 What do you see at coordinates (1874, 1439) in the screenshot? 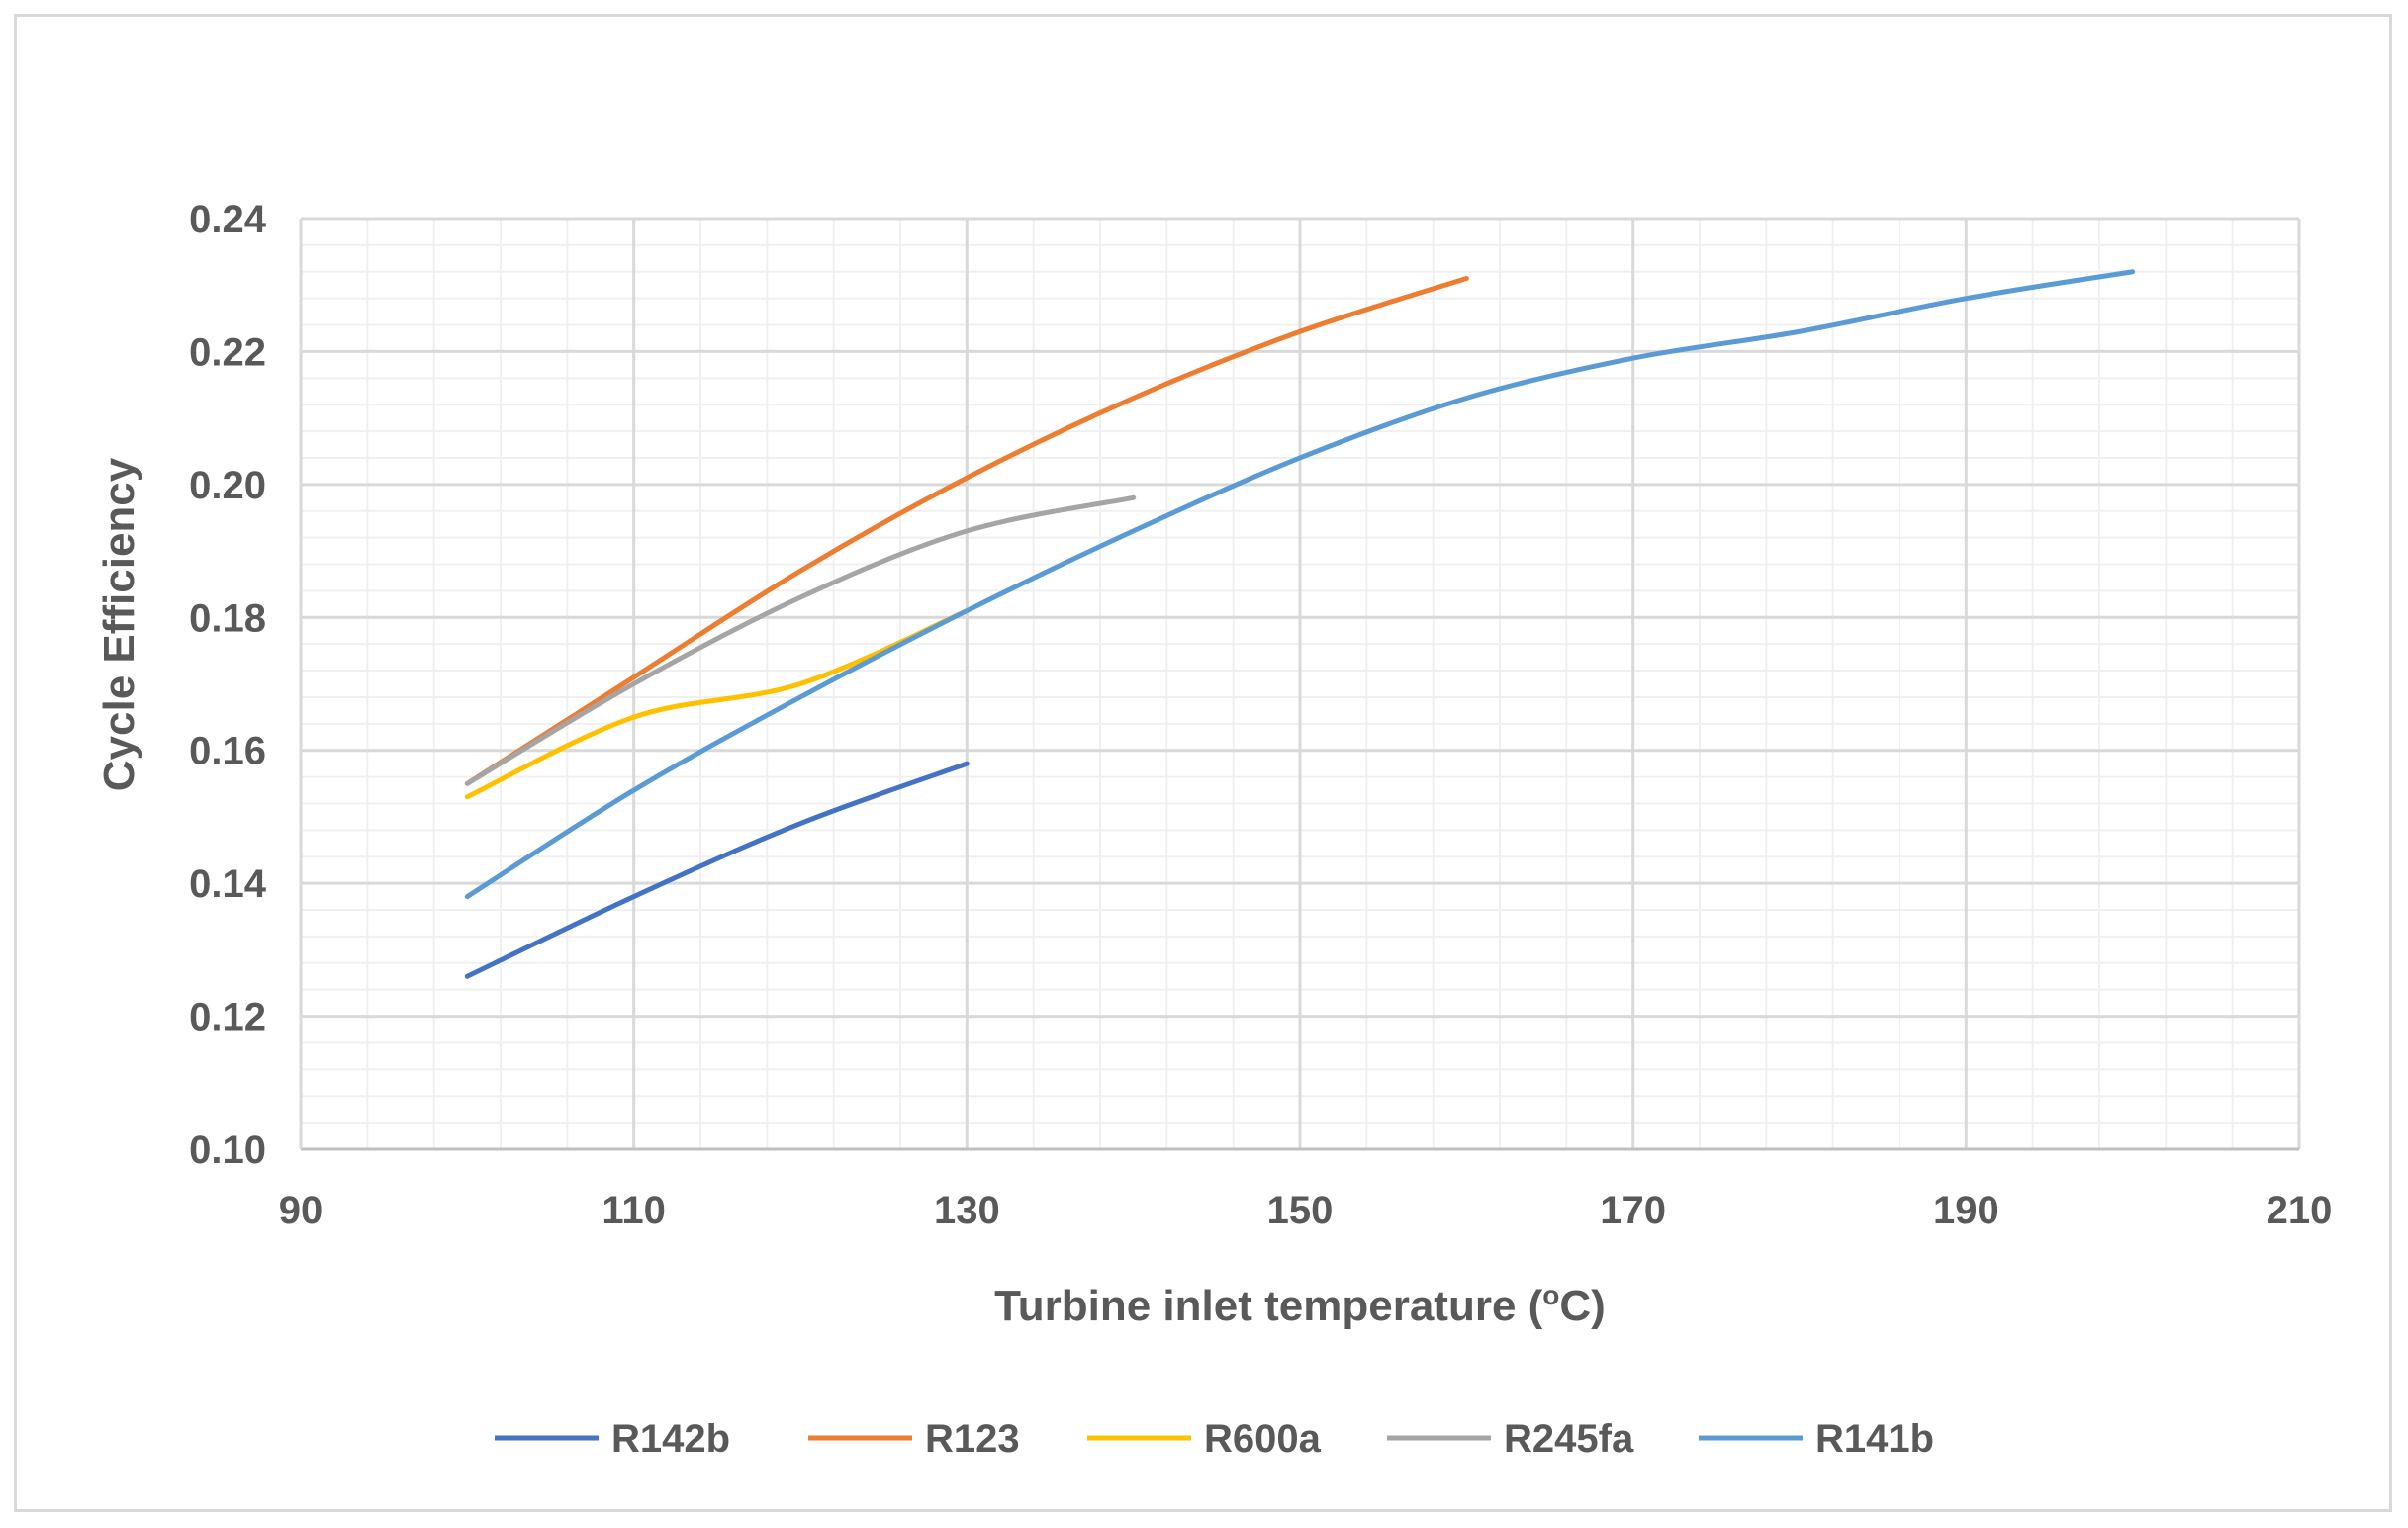
I see `legend-label: R141b` at bounding box center [1874, 1439].